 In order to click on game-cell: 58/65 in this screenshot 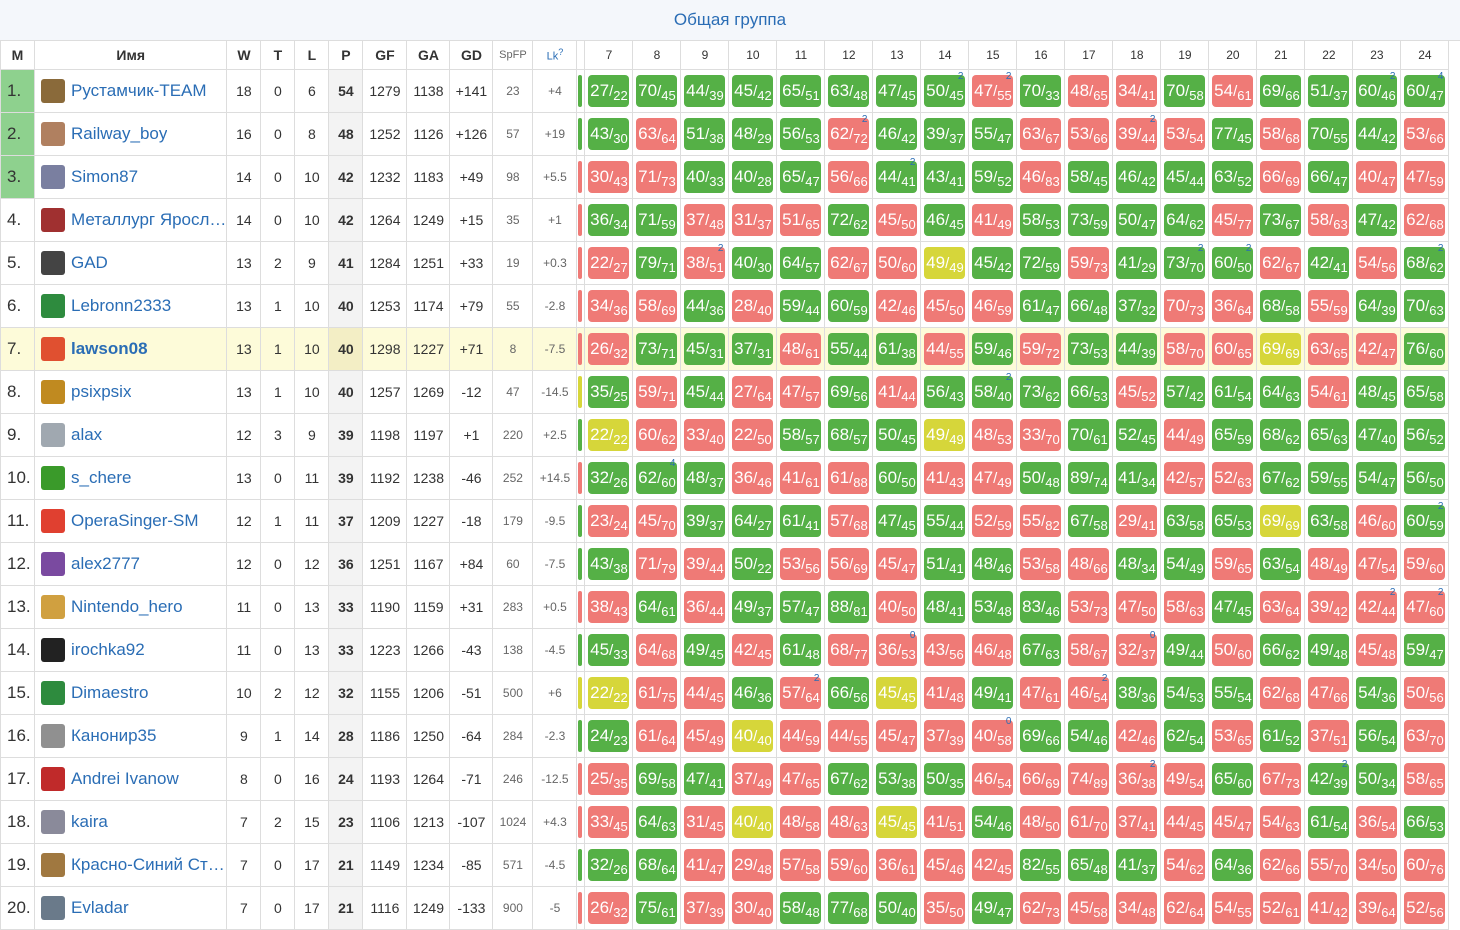, I will do `click(1425, 779)`.